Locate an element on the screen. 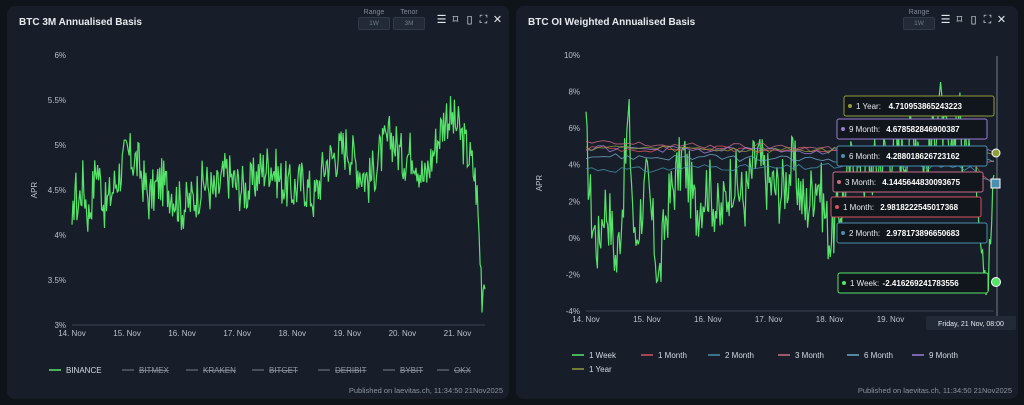 This screenshot has height=405, width=1024. legend-label-1-week: 1 Week is located at coordinates (603, 355).